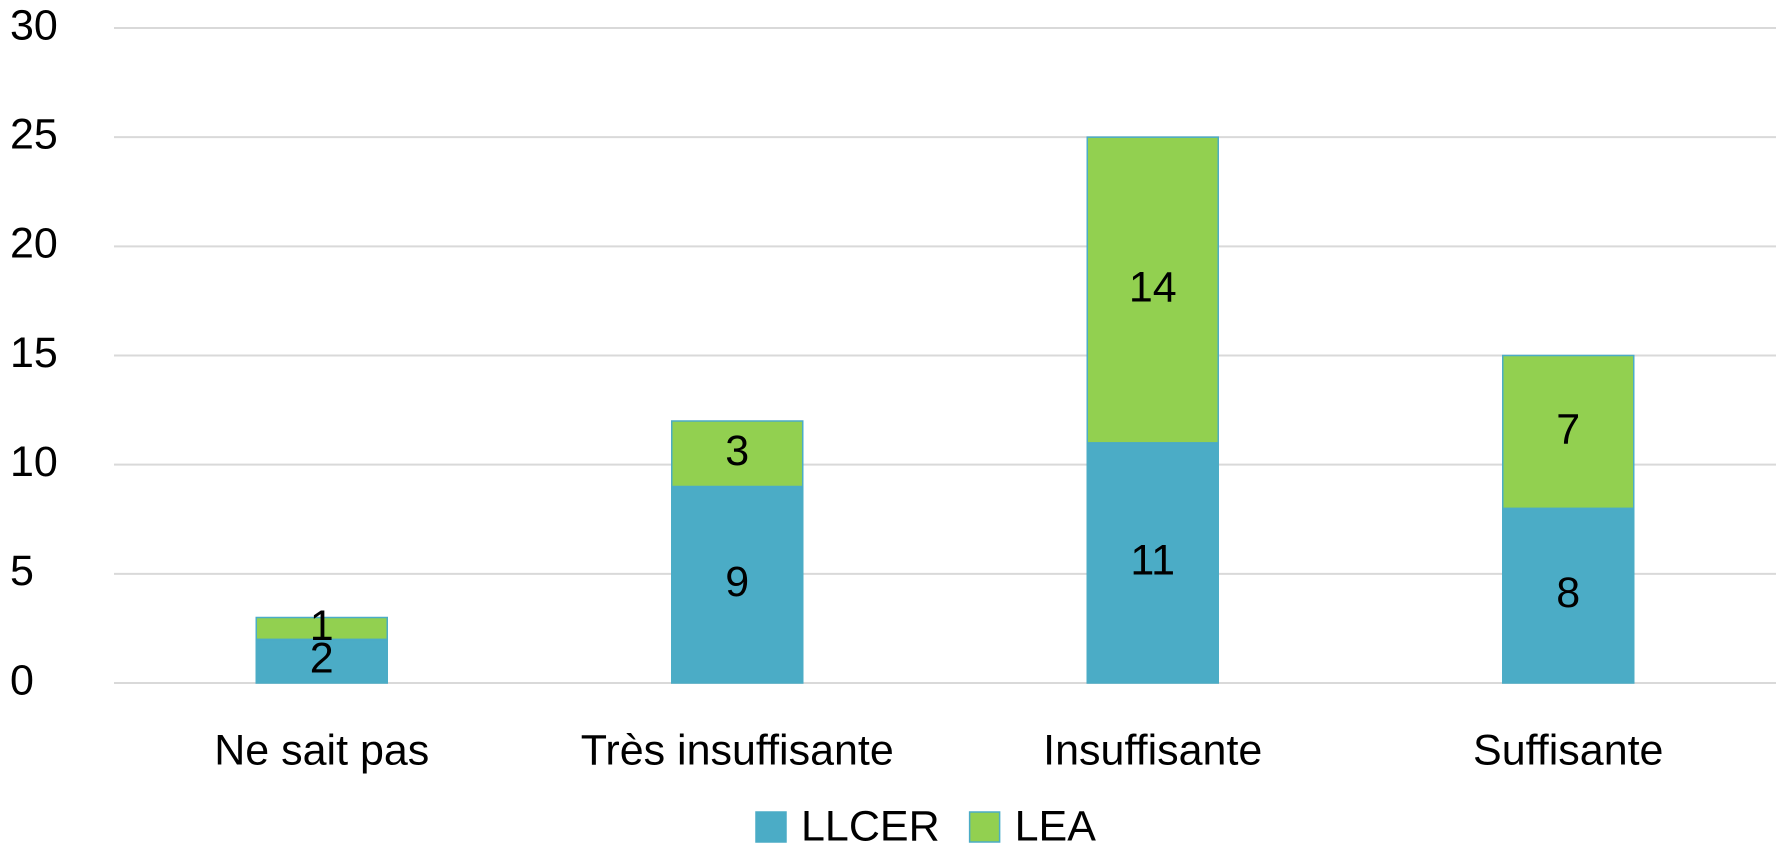 The image size is (1785, 847). I want to click on y-tick-label: 10, so click(34, 462).